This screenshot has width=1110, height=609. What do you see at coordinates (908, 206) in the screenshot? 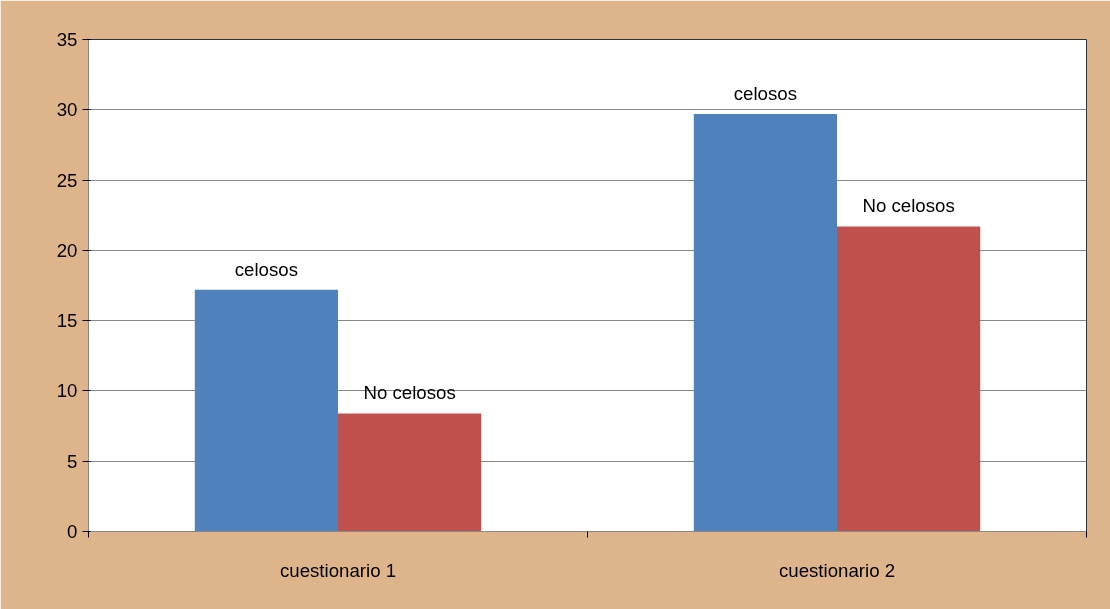
I see `text: No celosos` at bounding box center [908, 206].